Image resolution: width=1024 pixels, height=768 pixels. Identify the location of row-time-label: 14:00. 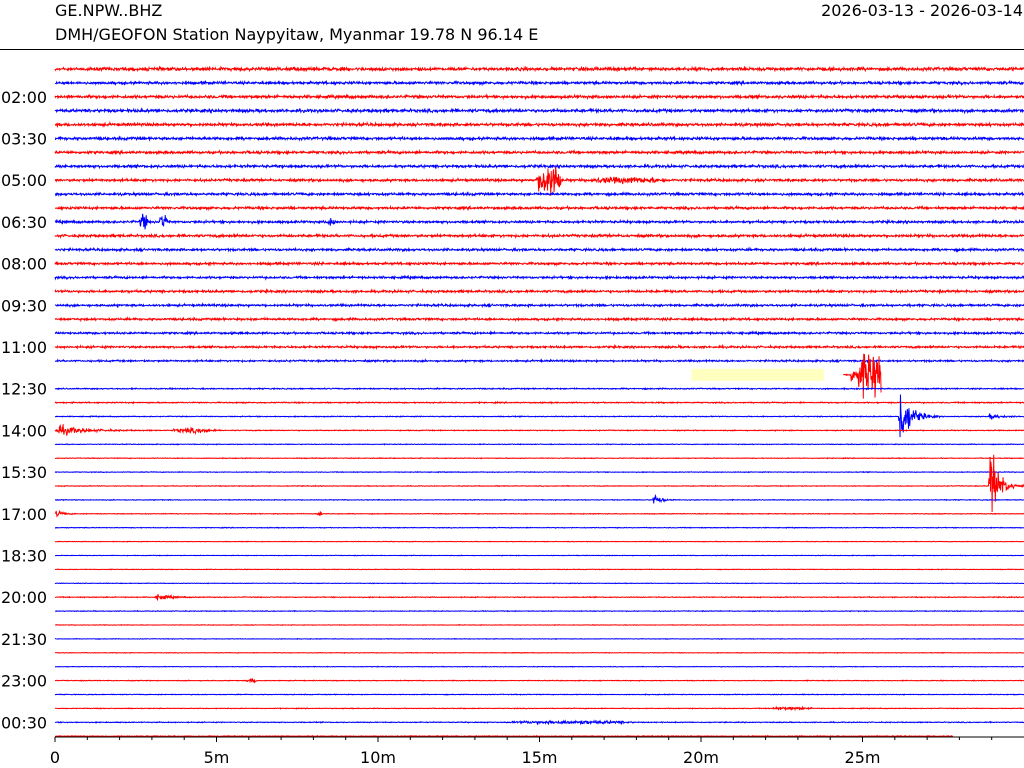
(24, 430).